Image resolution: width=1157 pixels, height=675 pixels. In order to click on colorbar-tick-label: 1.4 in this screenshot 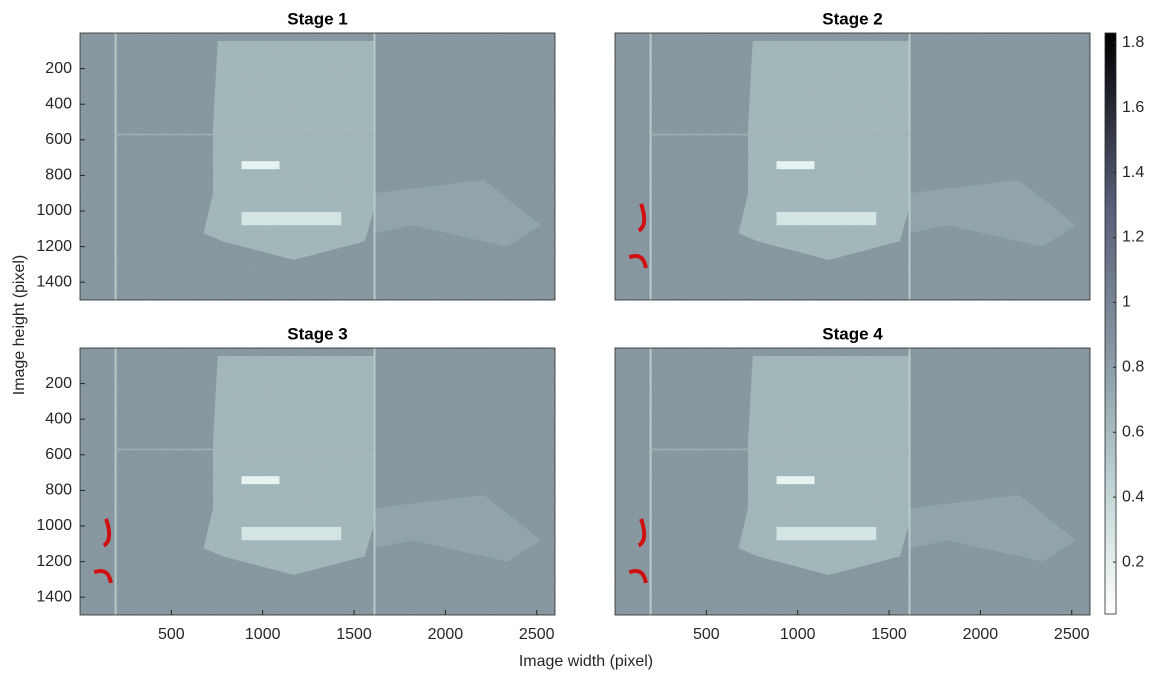, I will do `click(1133, 172)`.